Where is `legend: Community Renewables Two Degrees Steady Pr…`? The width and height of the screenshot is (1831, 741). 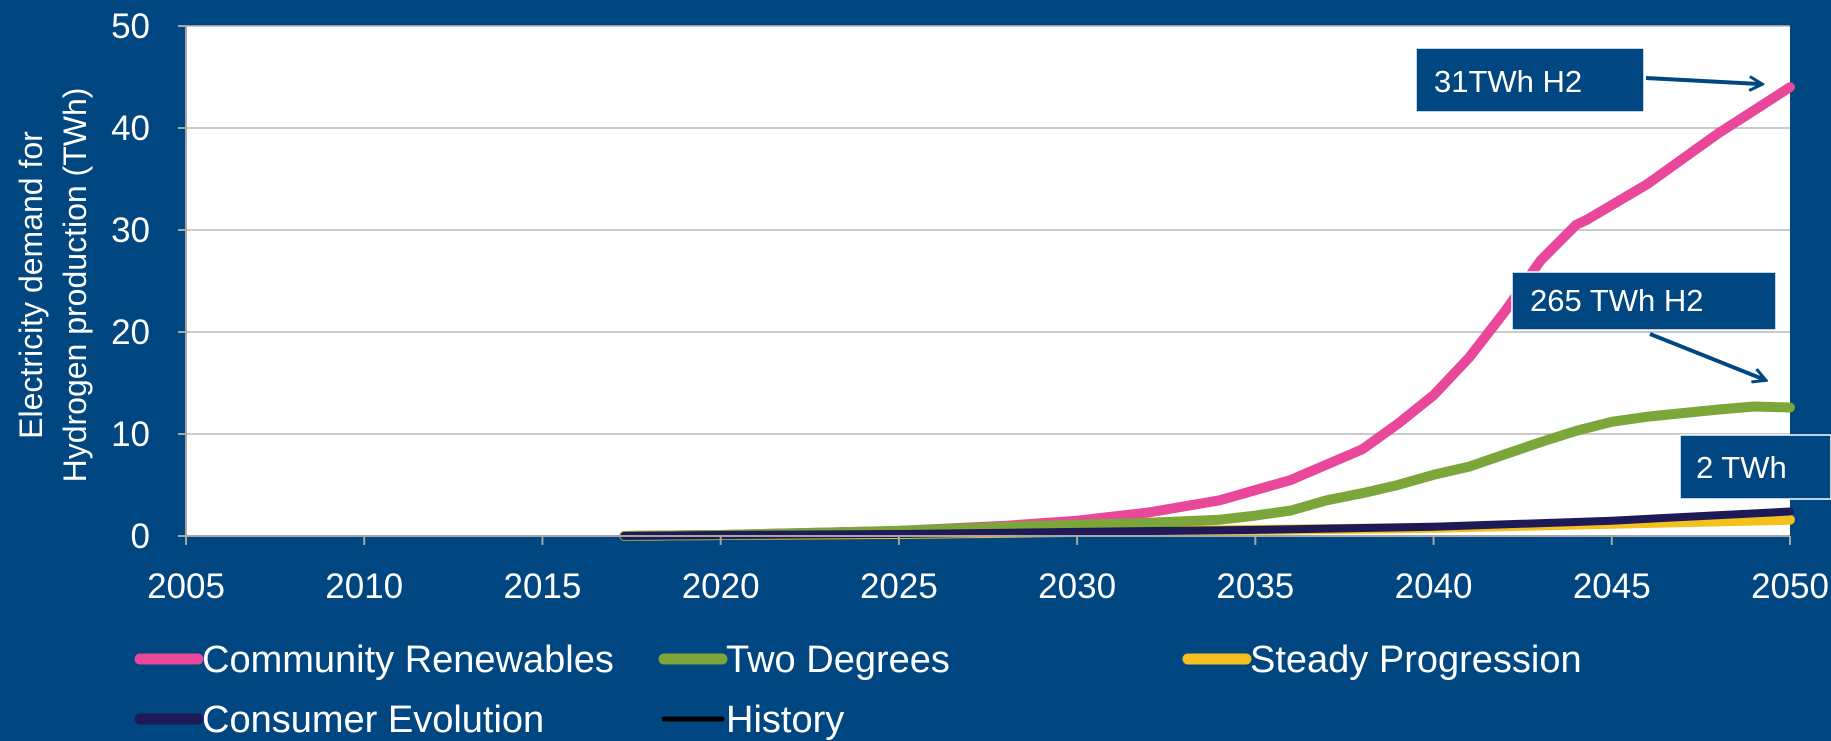 legend: Community Renewables Two Degrees Steady Pr… is located at coordinates (858, 690).